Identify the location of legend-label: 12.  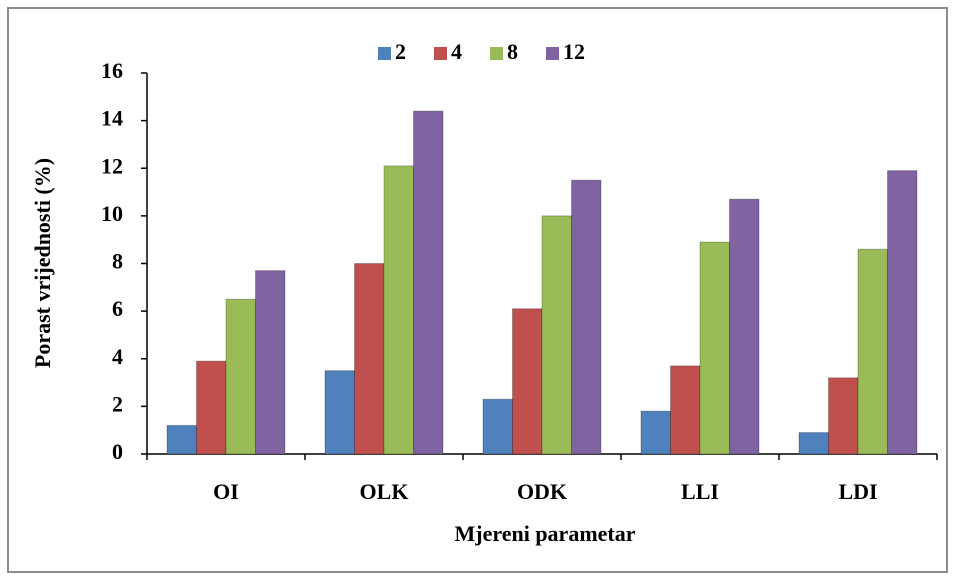
(574, 51).